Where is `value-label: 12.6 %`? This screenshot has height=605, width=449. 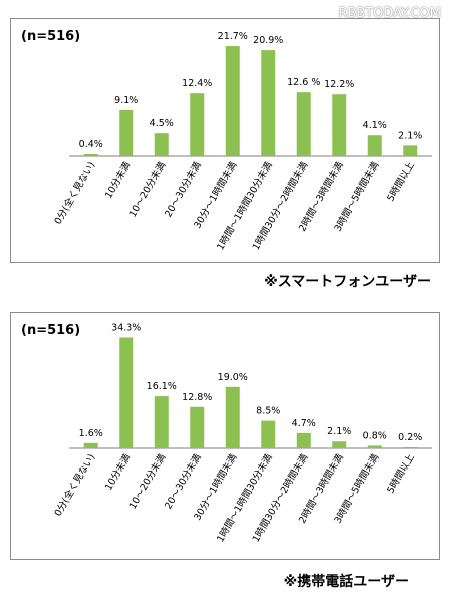
value-label: 12.6 % is located at coordinates (303, 82).